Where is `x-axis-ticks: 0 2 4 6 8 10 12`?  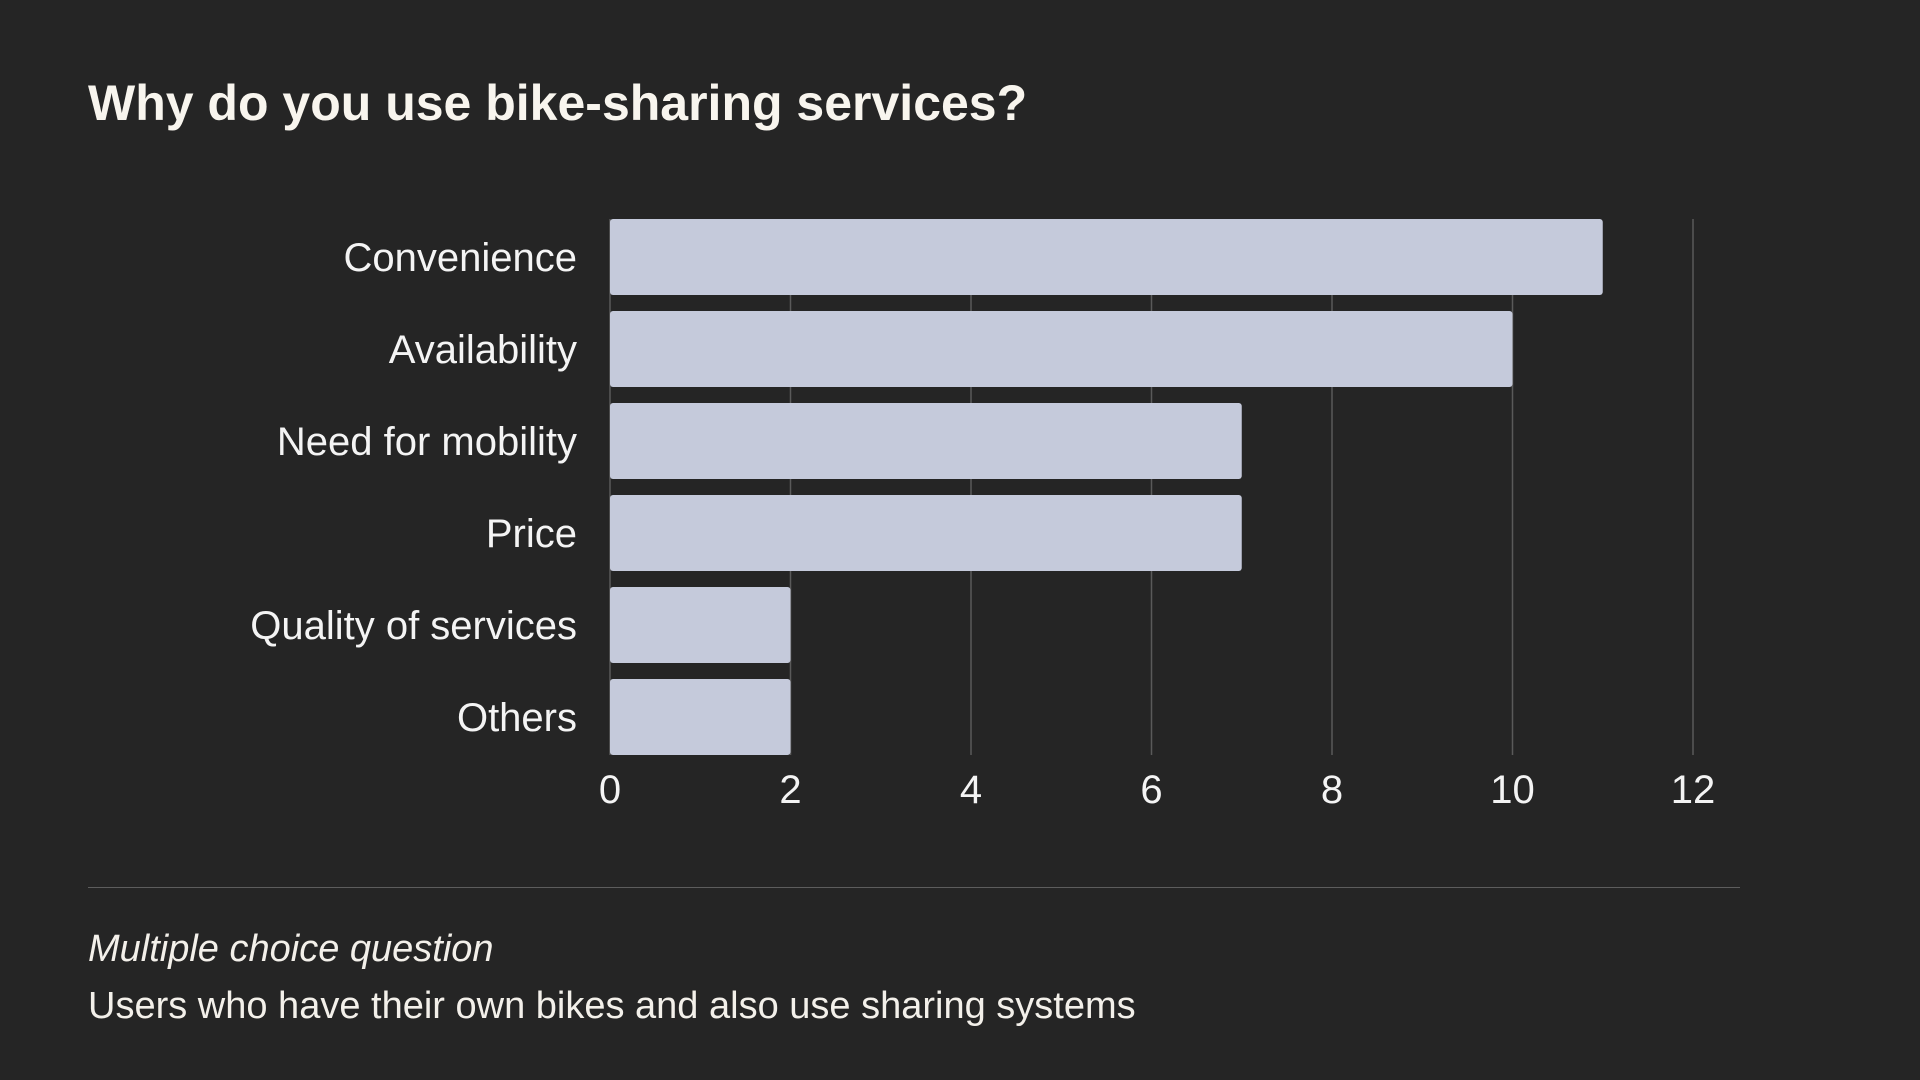 x-axis-ticks: 0 2 4 6 8 10 12 is located at coordinates (1157, 790).